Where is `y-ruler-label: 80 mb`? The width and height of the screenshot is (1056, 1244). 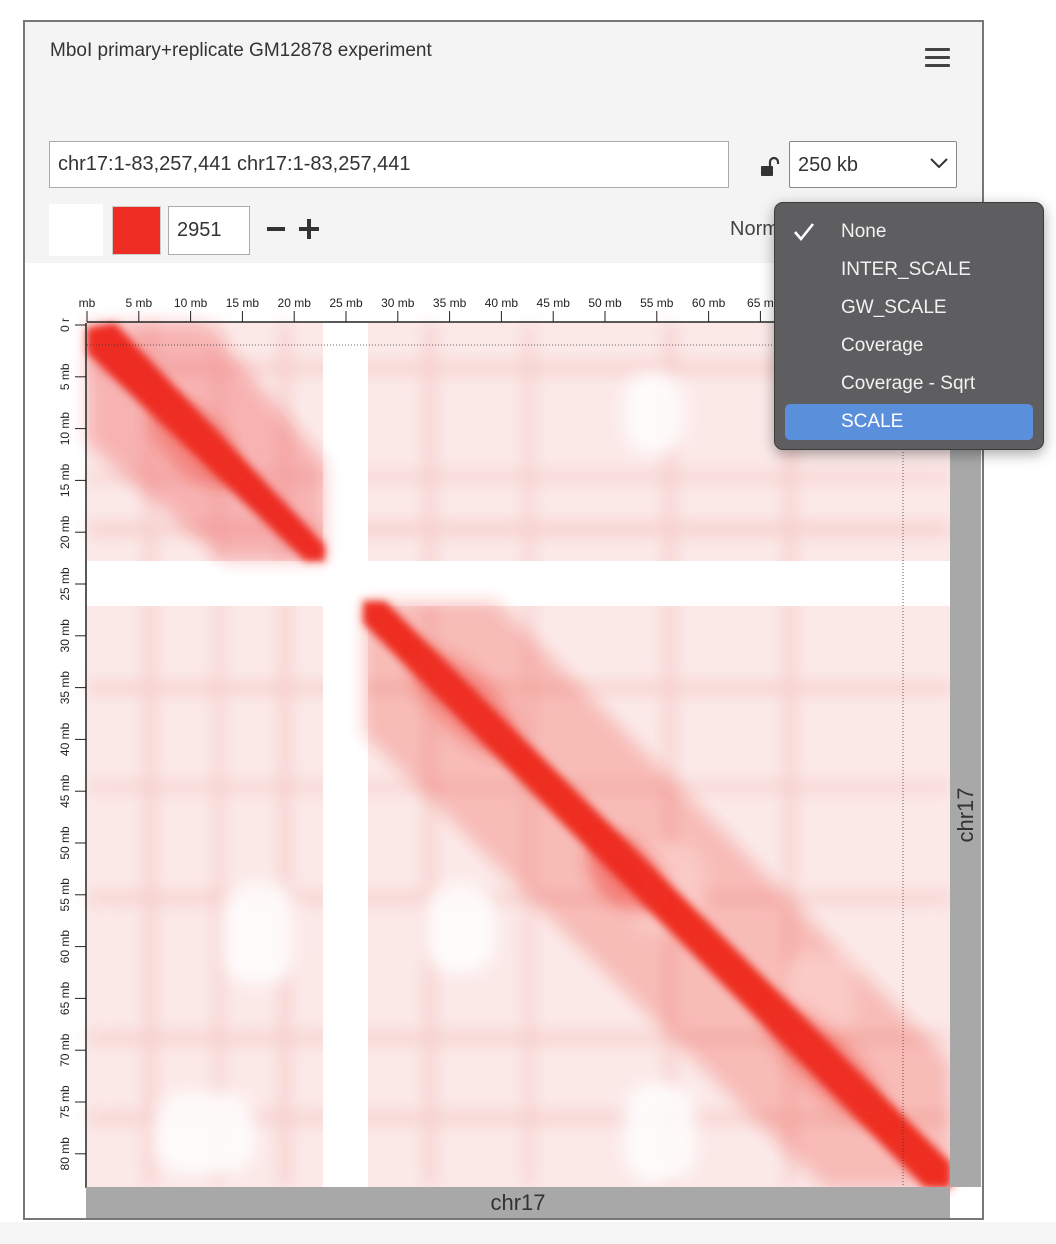
y-ruler-label: 80 mb is located at coordinates (65, 1154).